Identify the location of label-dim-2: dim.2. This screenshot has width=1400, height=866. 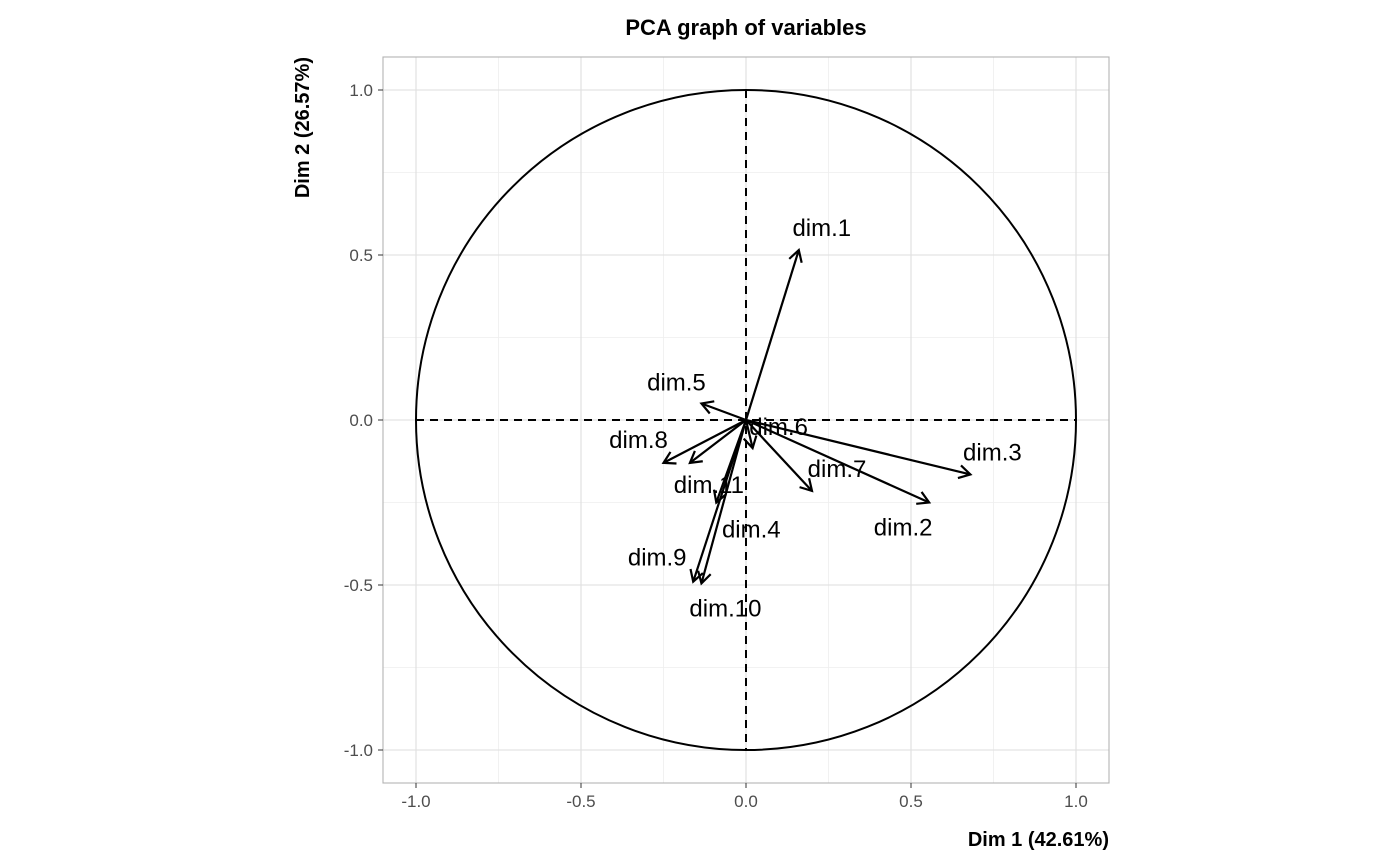
(903, 528).